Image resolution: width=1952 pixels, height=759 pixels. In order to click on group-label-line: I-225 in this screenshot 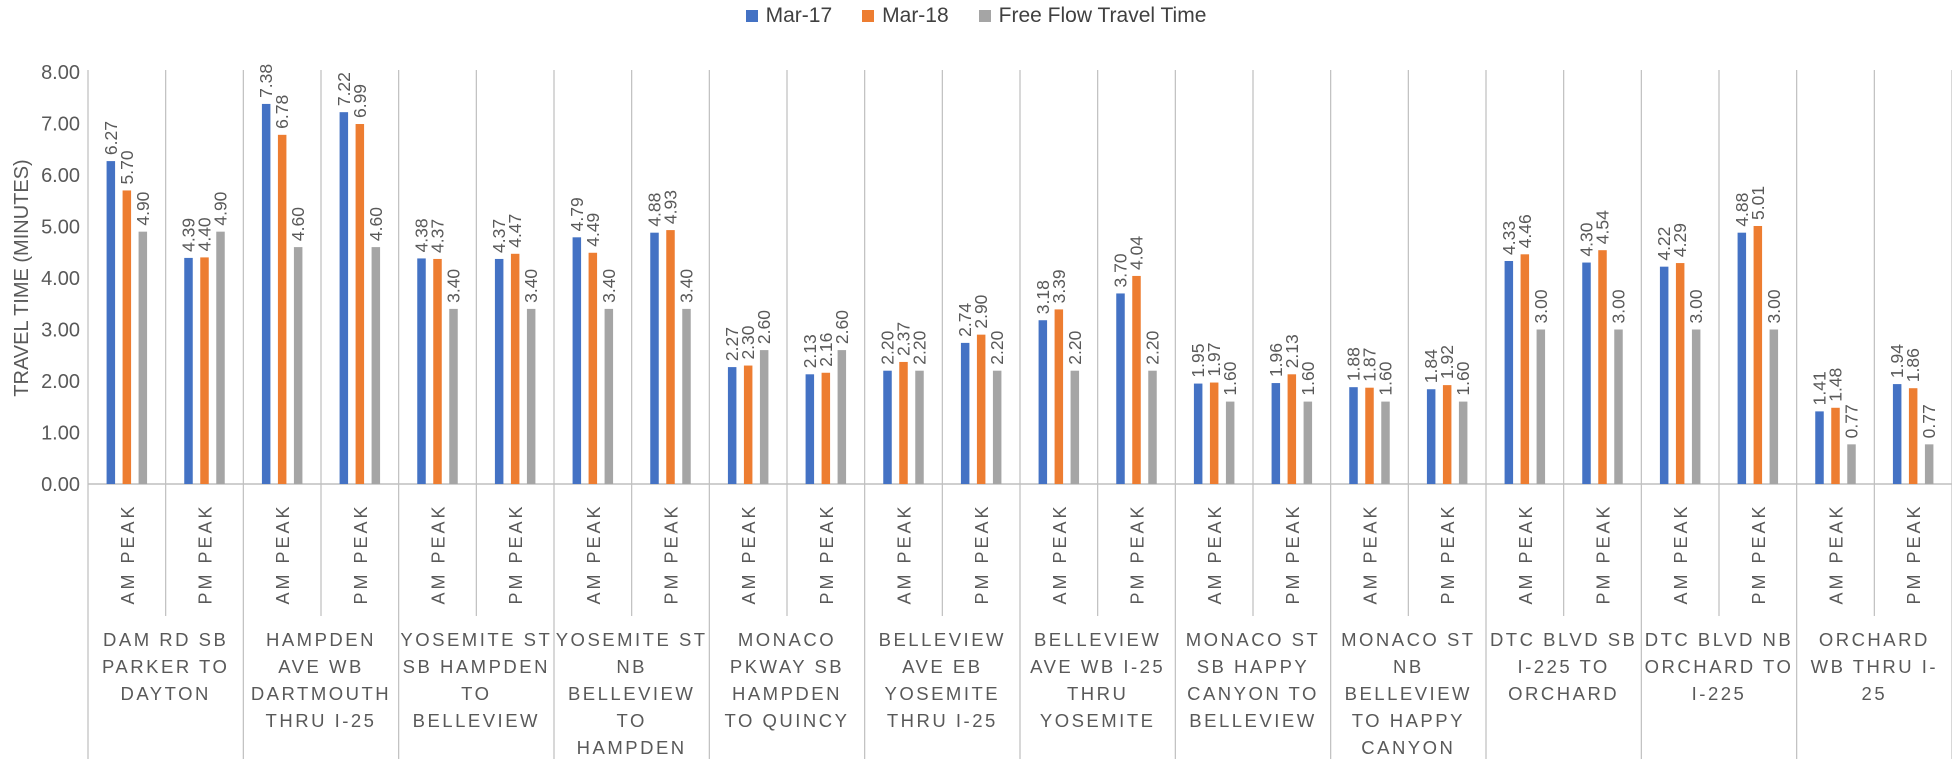, I will do `click(1719, 693)`.